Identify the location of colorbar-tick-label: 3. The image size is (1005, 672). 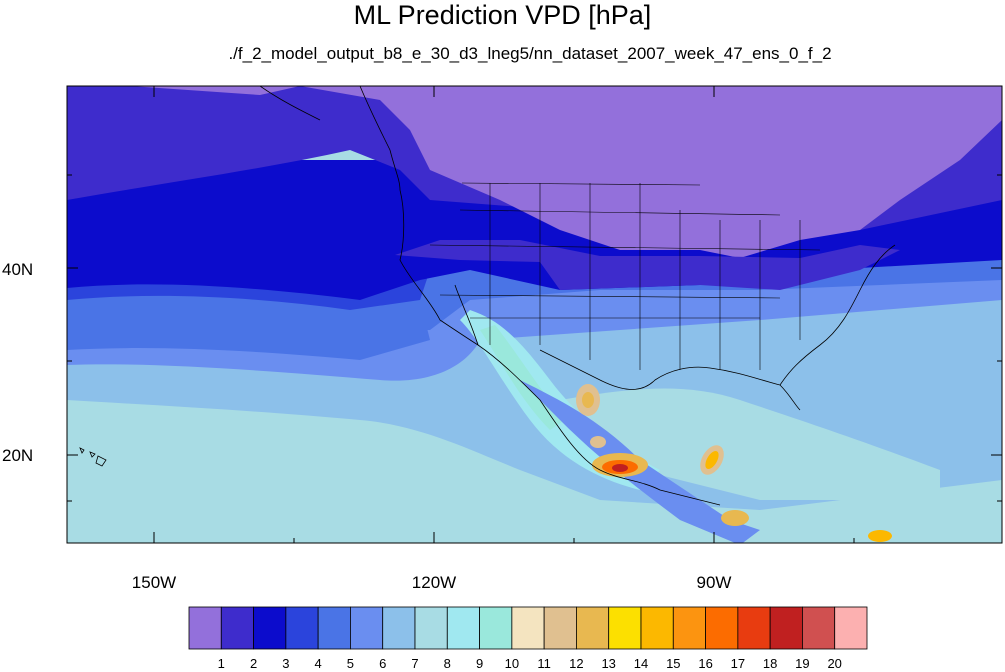
(286, 663).